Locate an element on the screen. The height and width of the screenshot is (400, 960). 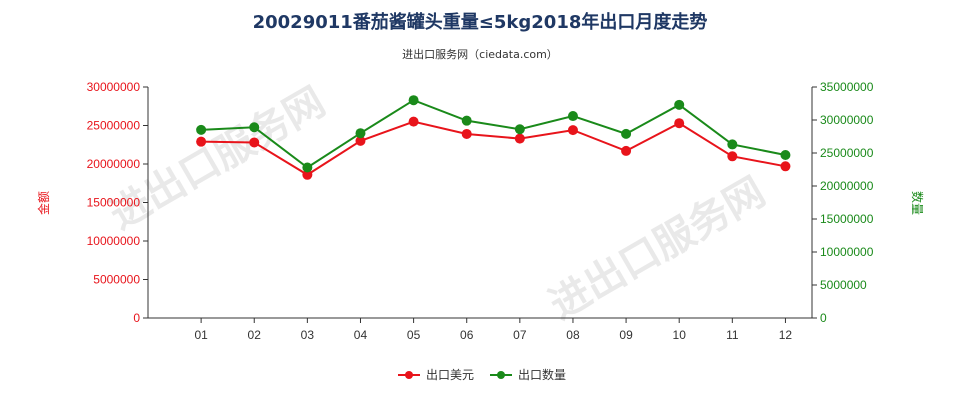
chart-subtitle: 进出口服务网（ciedata.com） is located at coordinates (480, 54).